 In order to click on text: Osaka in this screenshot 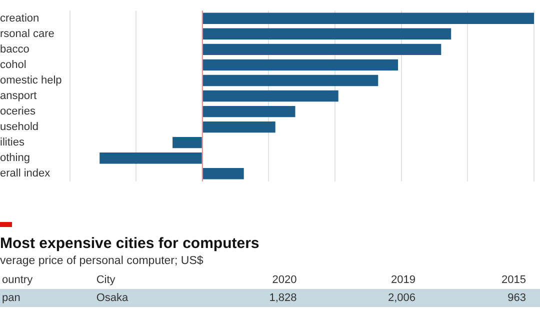, I will do `click(143, 298)`.